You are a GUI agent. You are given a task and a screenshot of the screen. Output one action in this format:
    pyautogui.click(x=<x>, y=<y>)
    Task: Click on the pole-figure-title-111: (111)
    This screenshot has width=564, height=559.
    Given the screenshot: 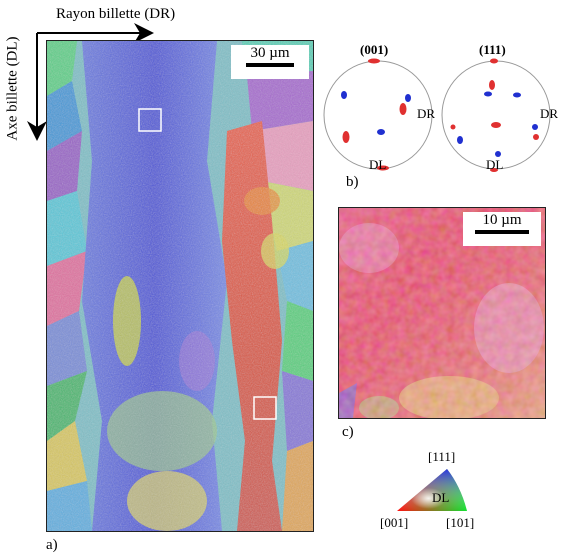 What is the action you would take?
    pyautogui.click(x=492, y=49)
    